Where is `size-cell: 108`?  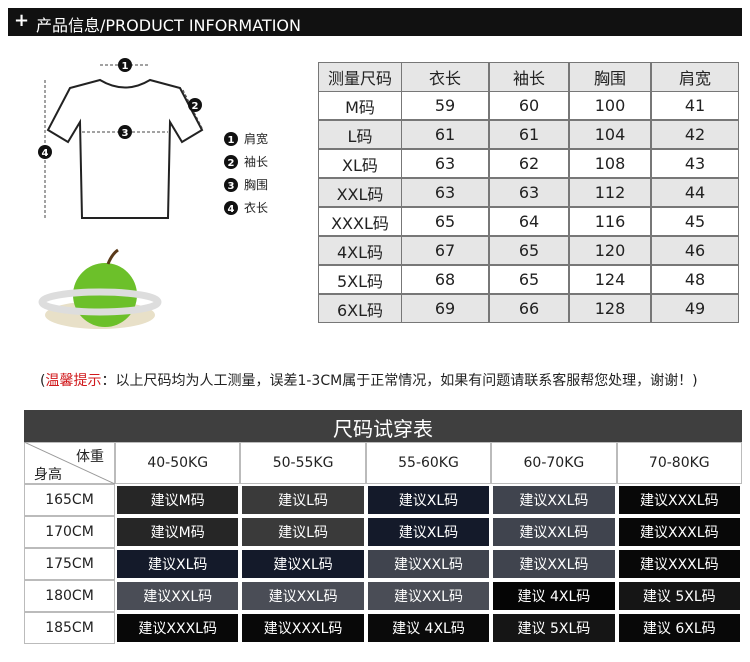
size-cell: 108 is located at coordinates (610, 163).